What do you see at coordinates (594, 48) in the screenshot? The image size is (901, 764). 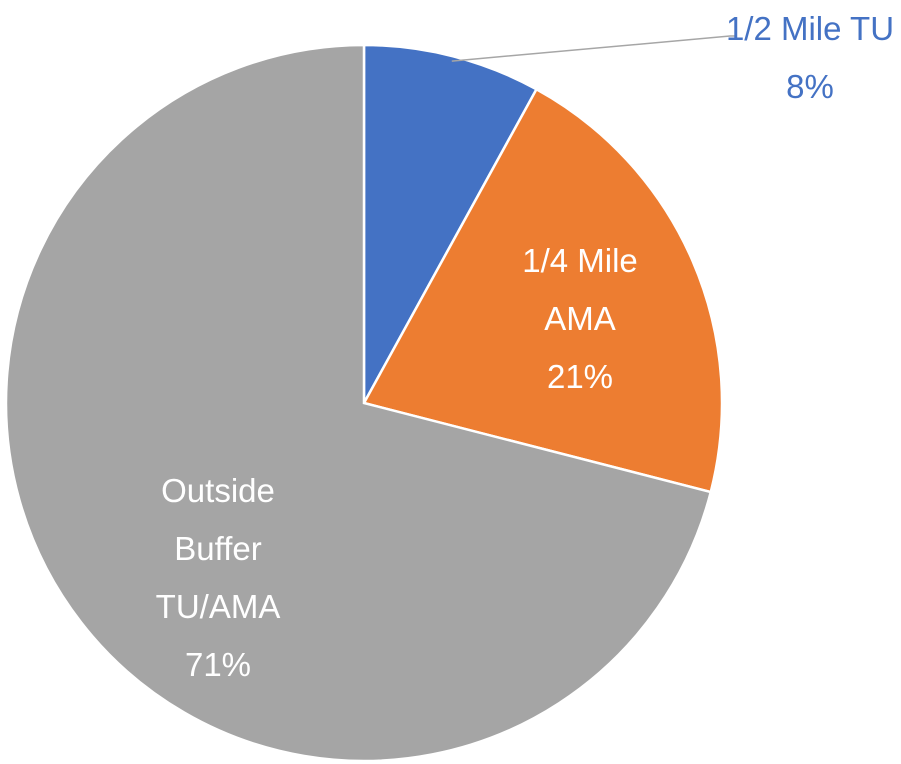 I see `leader-line` at bounding box center [594, 48].